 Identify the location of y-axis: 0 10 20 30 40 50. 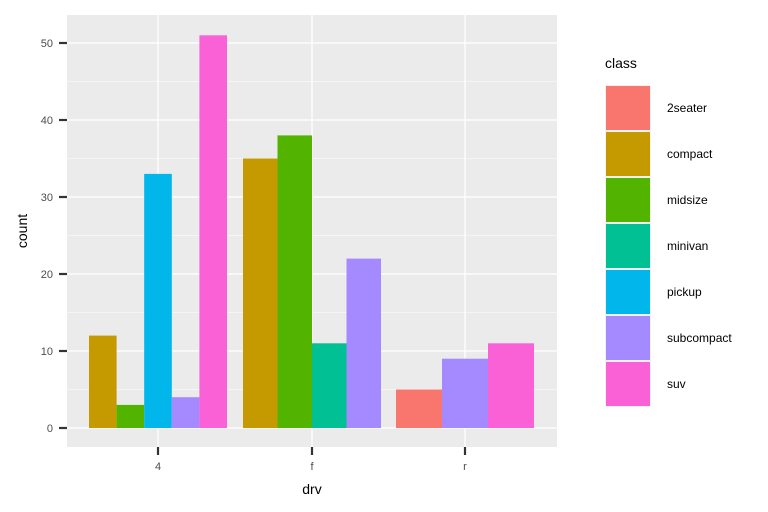
(54, 236).